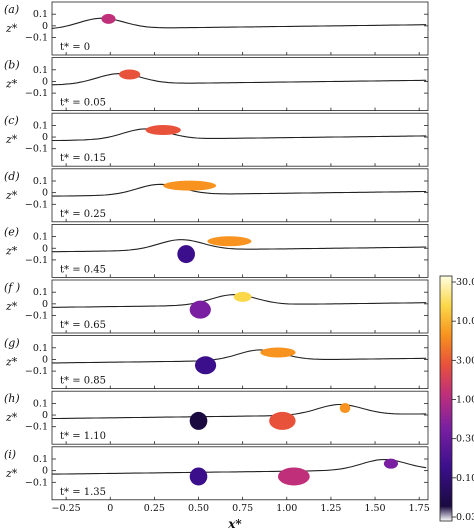 The height and width of the screenshot is (530, 474). Describe the element at coordinates (83, 269) in the screenshot. I see `time-label: t* = 0.45` at that location.